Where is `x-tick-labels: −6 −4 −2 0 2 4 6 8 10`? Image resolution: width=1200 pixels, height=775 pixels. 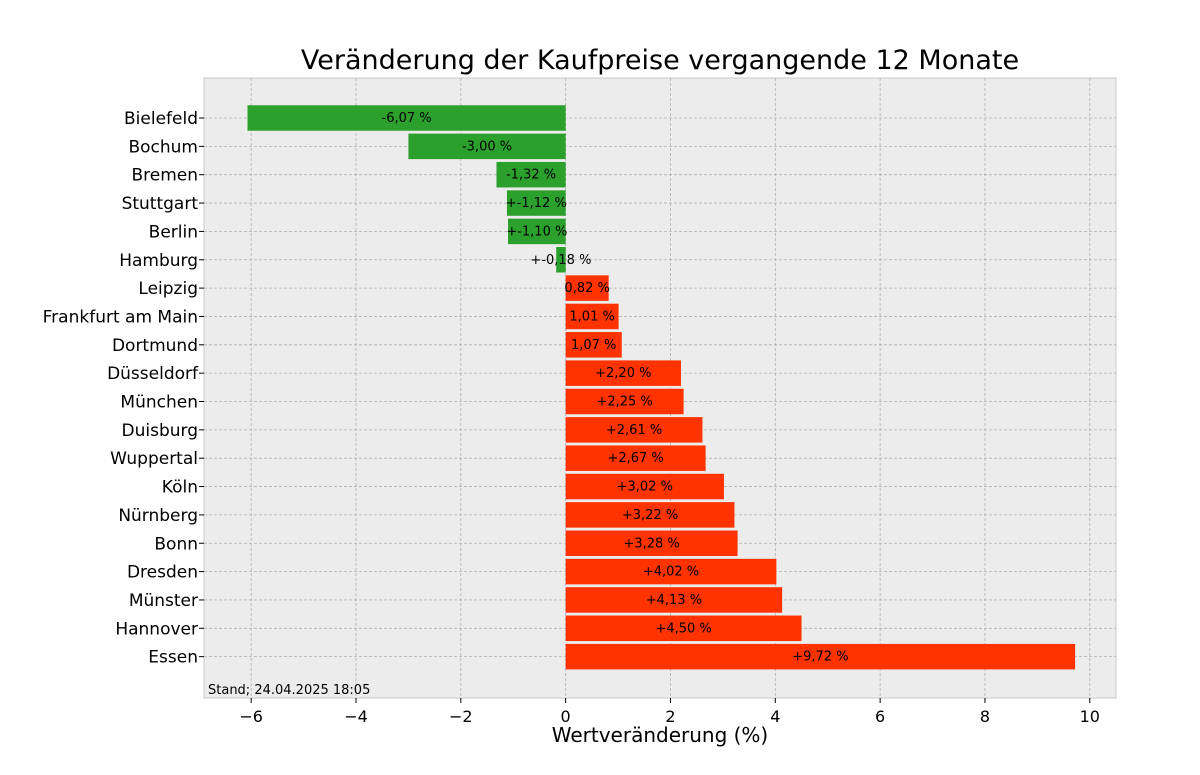 x-tick-labels: −6 −4 −2 0 2 4 6 8 10 is located at coordinates (669, 712).